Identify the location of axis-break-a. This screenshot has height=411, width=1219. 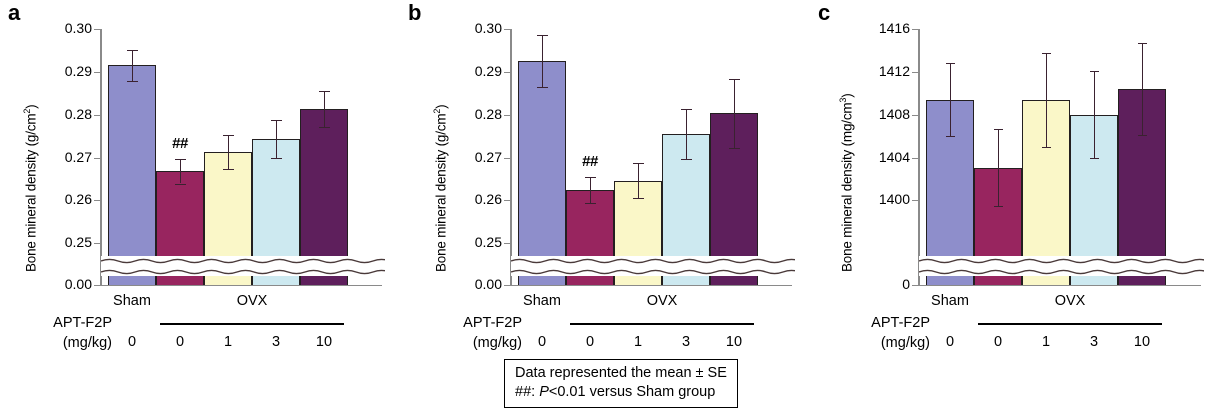
(243, 266).